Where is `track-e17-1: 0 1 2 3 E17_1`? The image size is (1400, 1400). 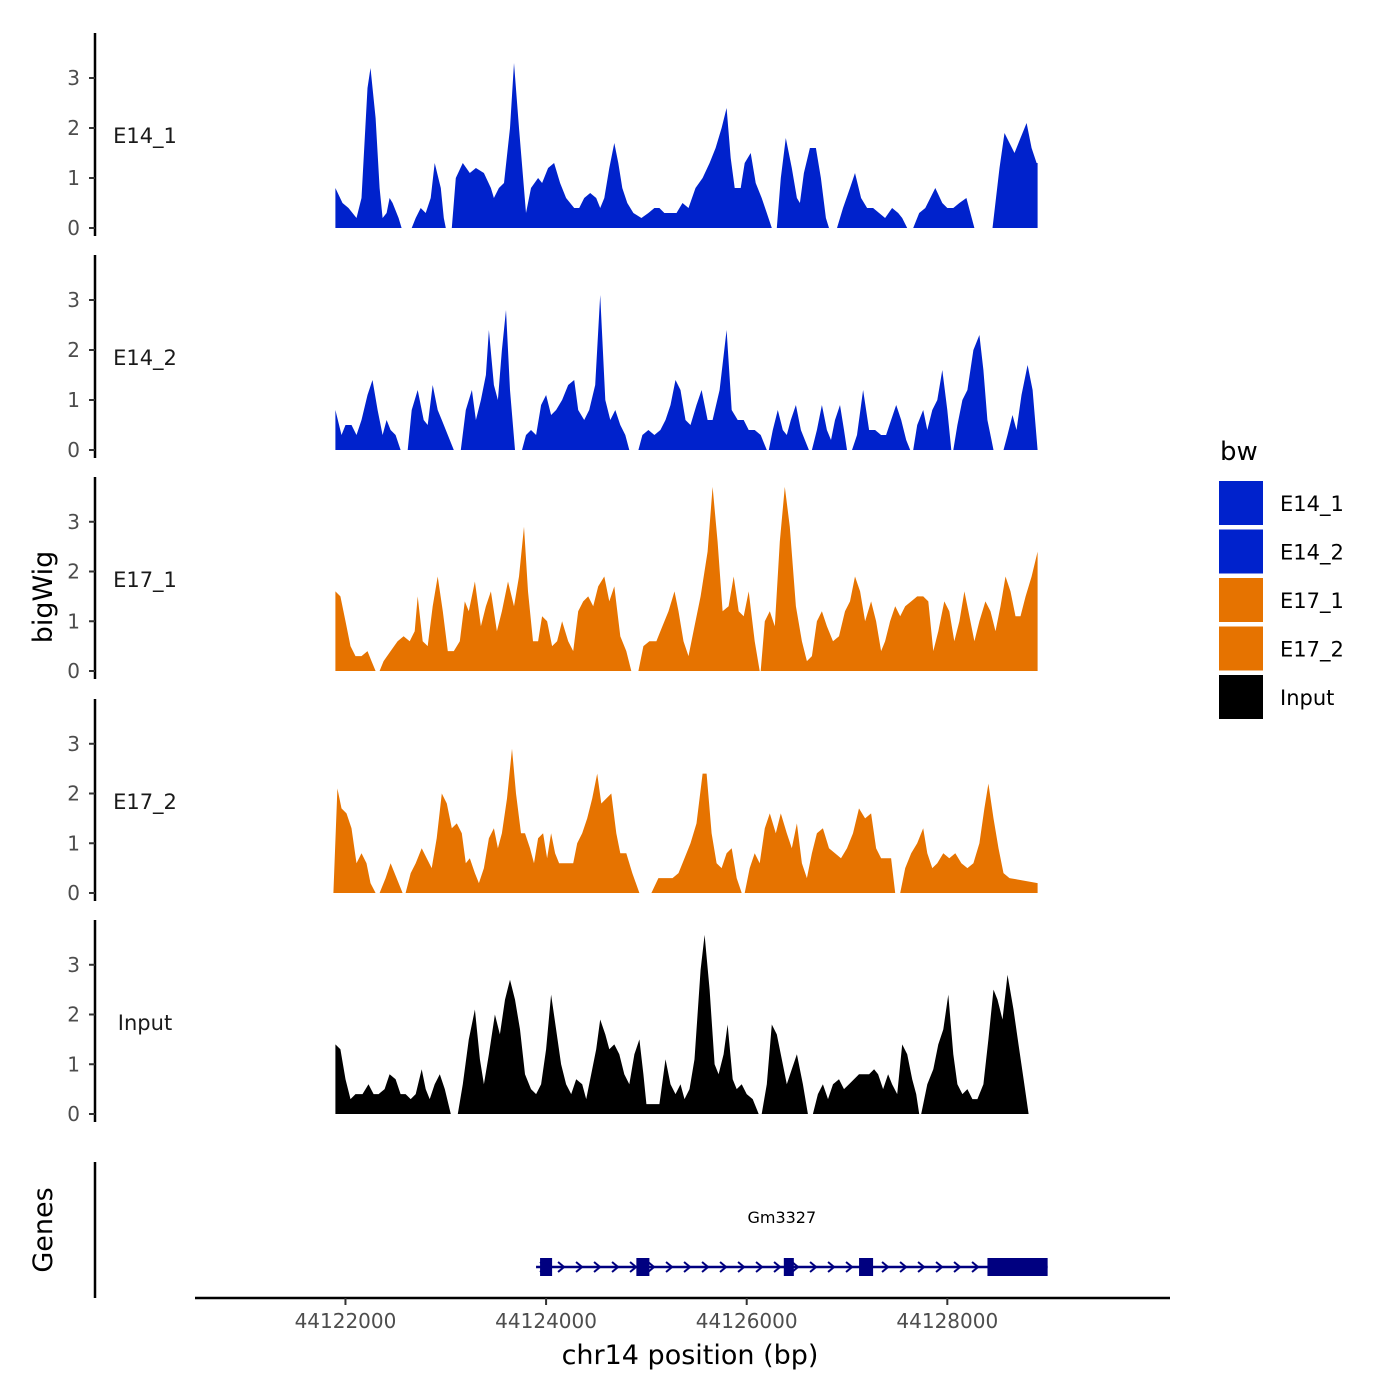 track-e17-1: 0 1 2 3 E17_1 is located at coordinates (552, 580).